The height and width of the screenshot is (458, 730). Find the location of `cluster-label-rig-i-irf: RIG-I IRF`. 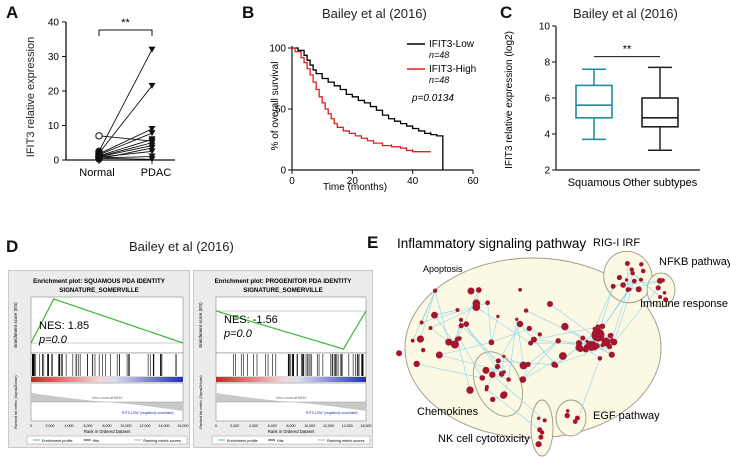

cluster-label-rig-i-irf: RIG-I IRF is located at coordinates (616, 243).